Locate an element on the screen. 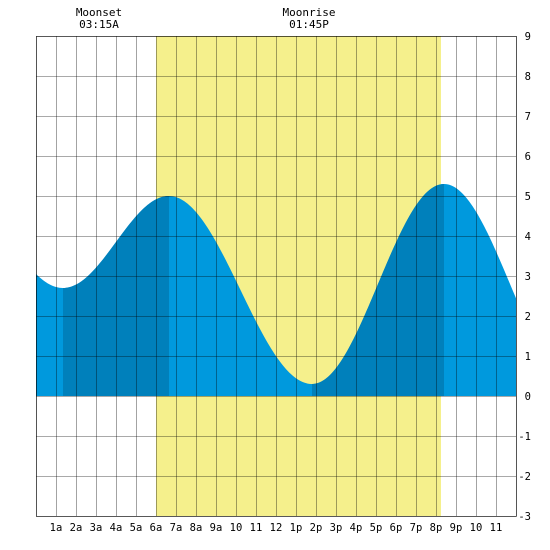 Image resolution: width=550 pixels, height=550 pixels. y-tick-label: 2 is located at coordinates (528, 317).